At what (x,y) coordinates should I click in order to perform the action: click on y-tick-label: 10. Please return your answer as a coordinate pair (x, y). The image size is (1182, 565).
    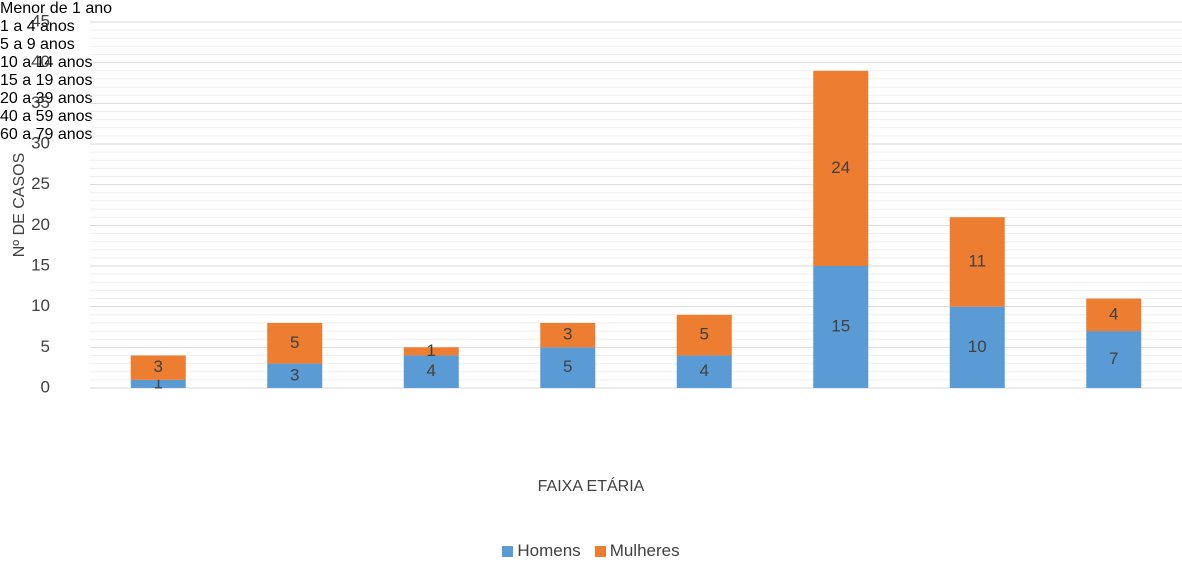
    Looking at the image, I should click on (40, 305).